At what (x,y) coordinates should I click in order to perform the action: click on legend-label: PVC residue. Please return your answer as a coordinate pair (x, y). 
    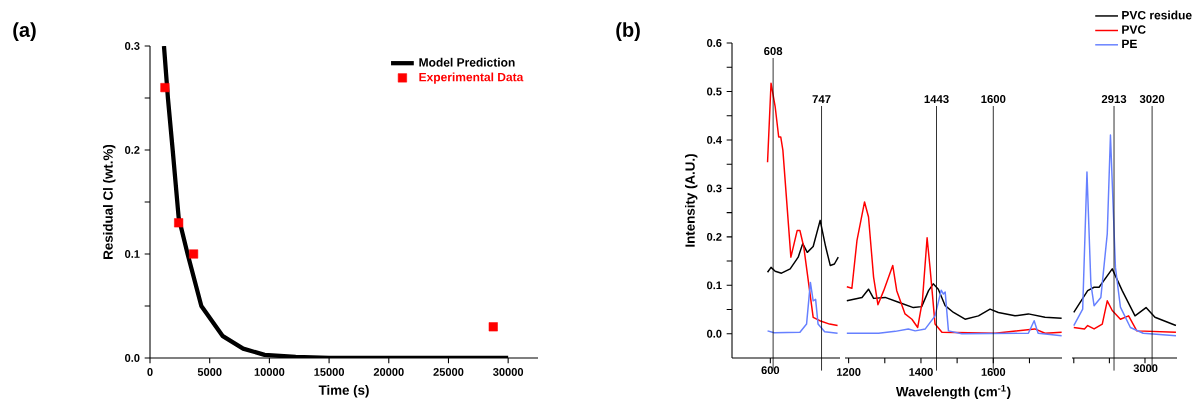
    Looking at the image, I should click on (1157, 15).